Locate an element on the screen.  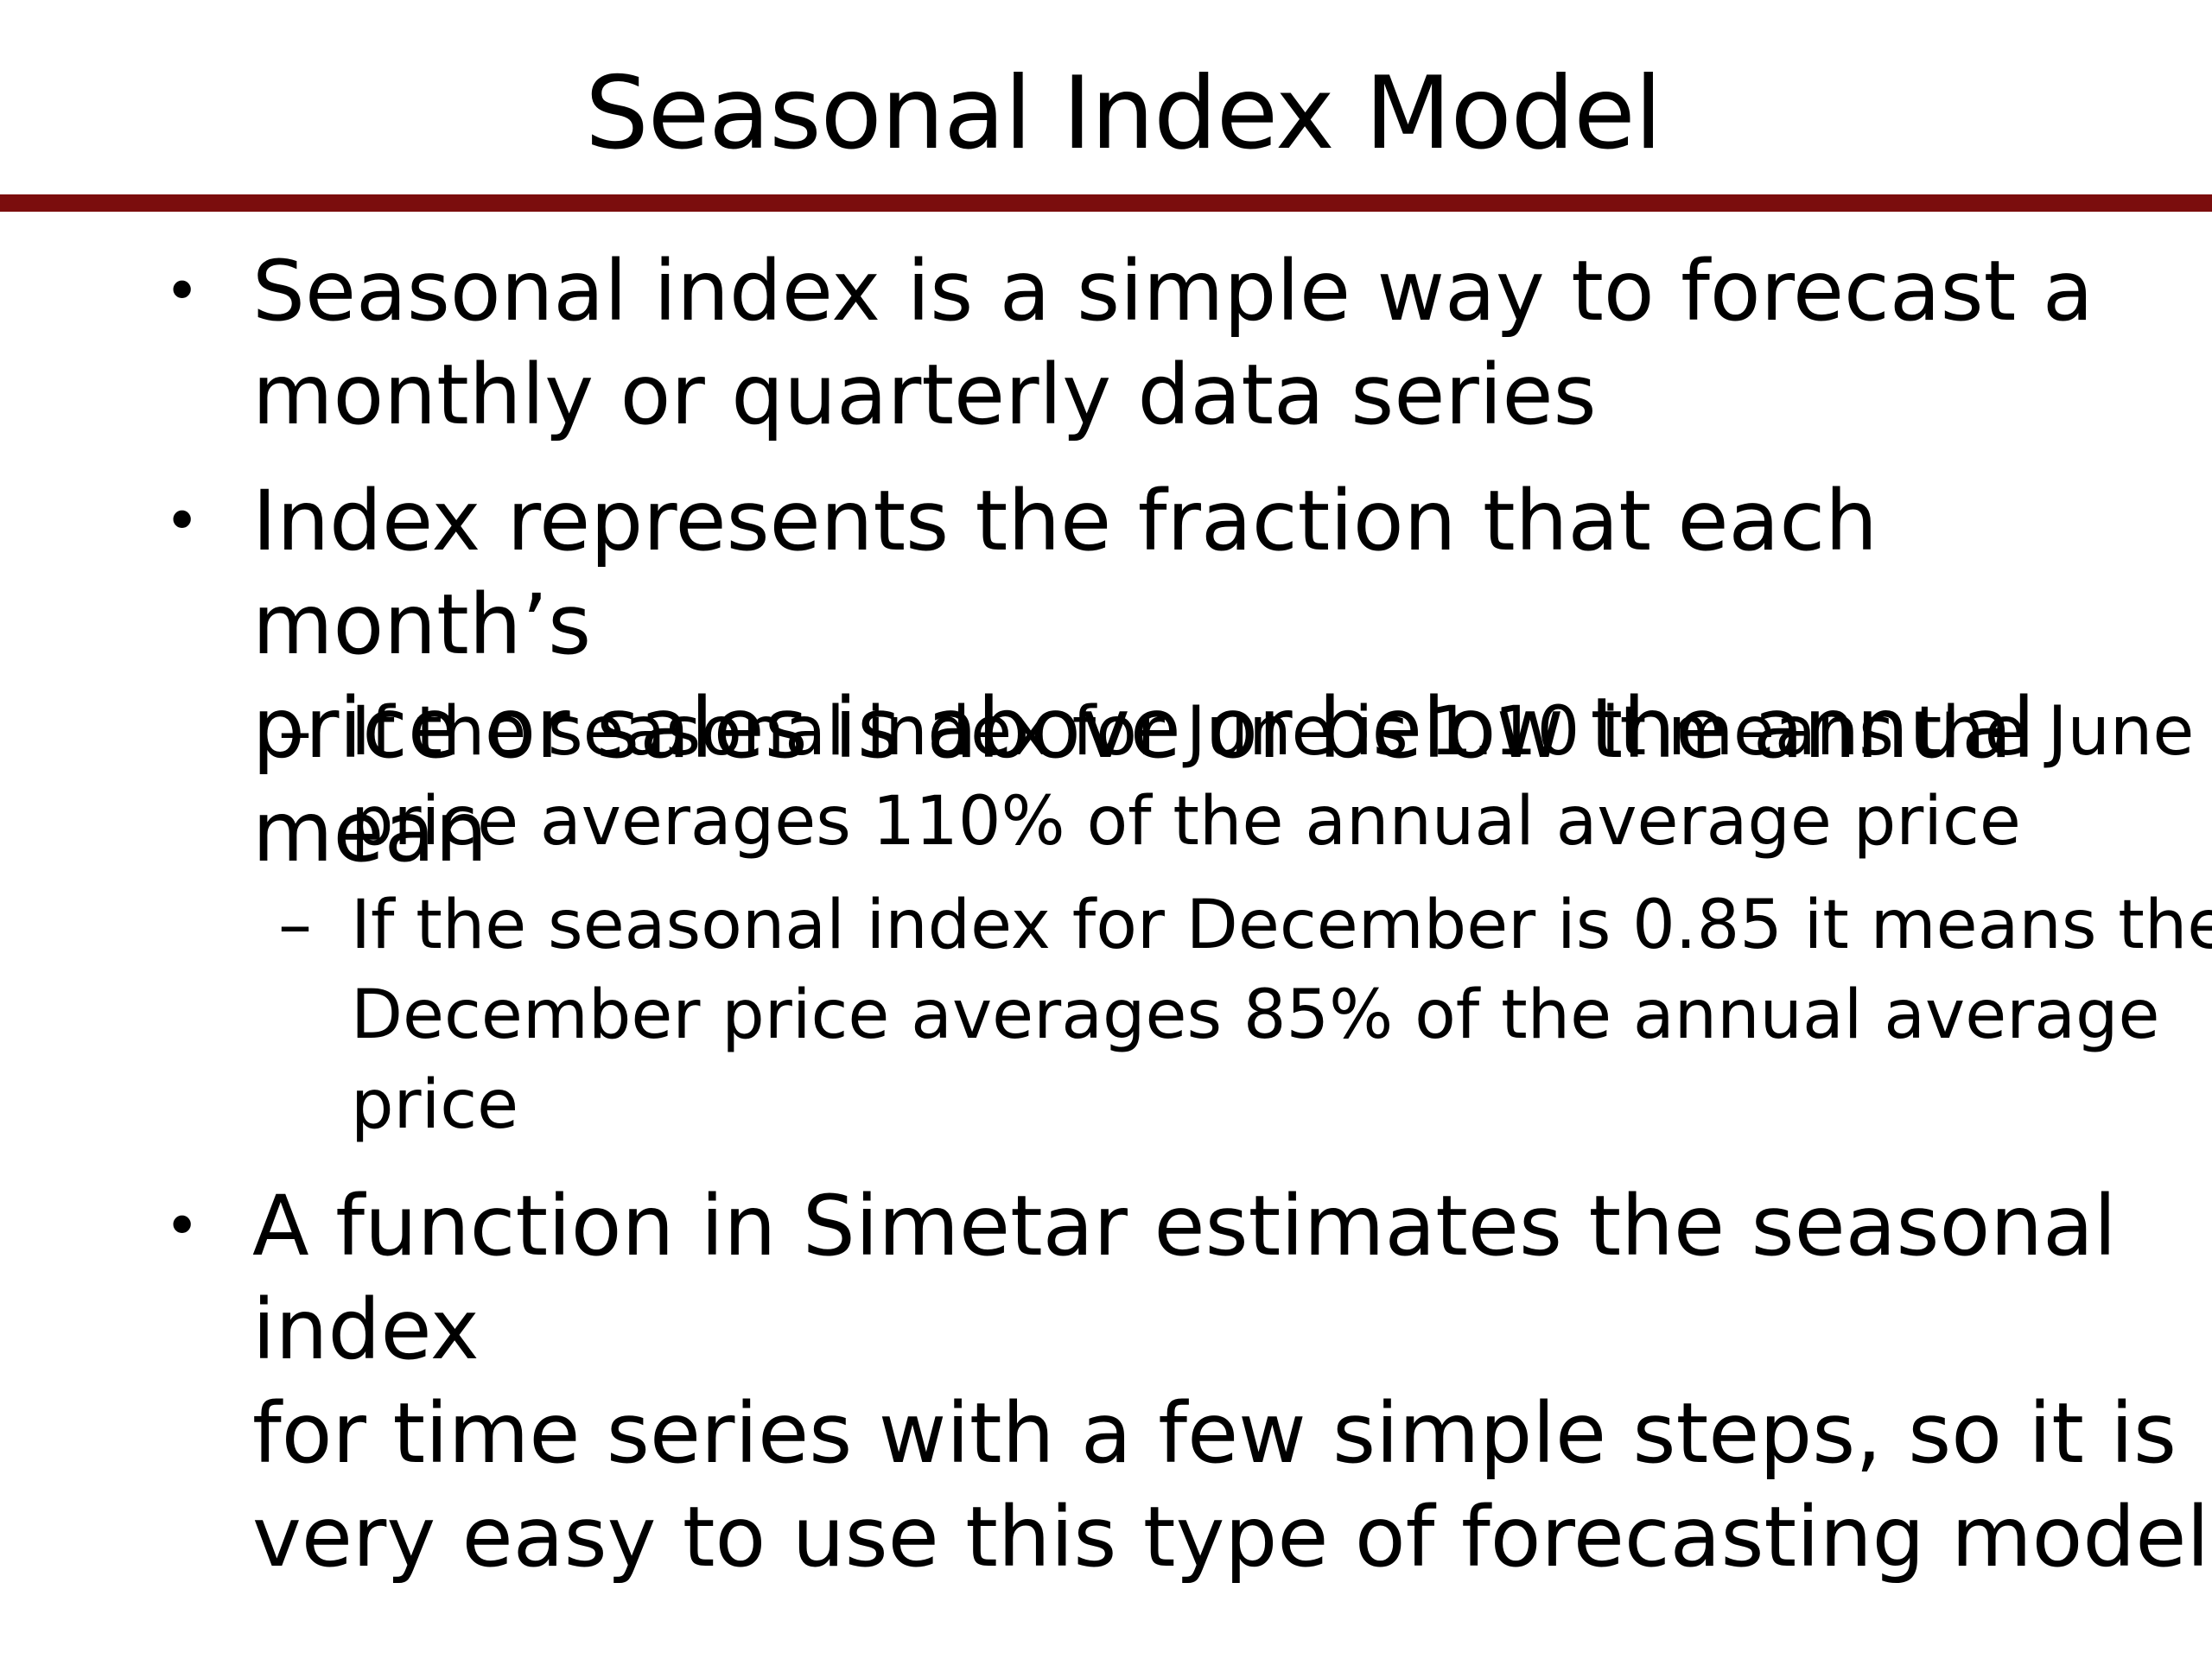
title-divider is located at coordinates (1106, 203).